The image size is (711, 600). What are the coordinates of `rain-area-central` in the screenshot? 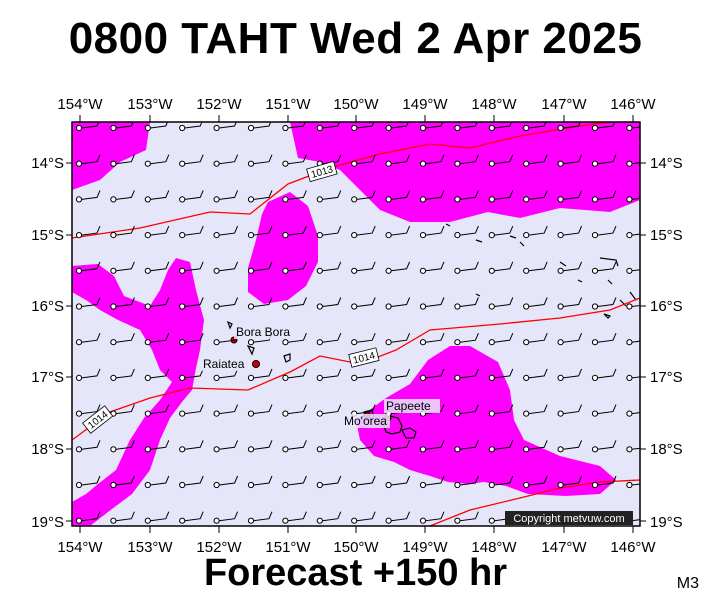 It's located at (283, 248).